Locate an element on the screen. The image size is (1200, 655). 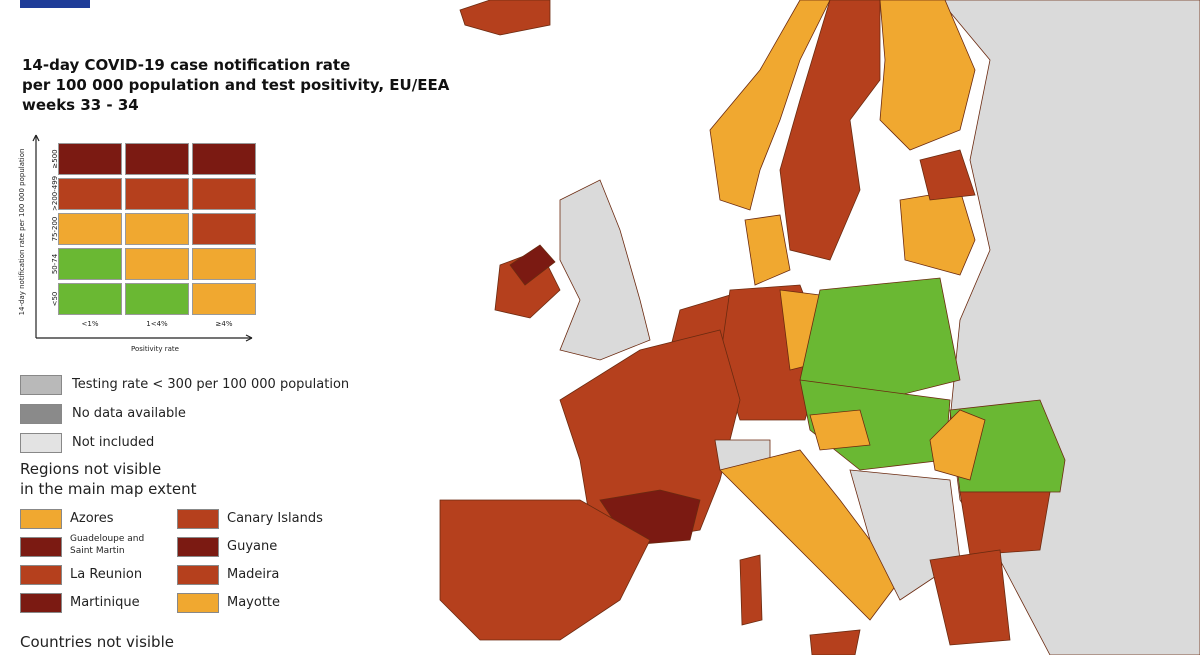
italy is located at coordinates (810, 535).